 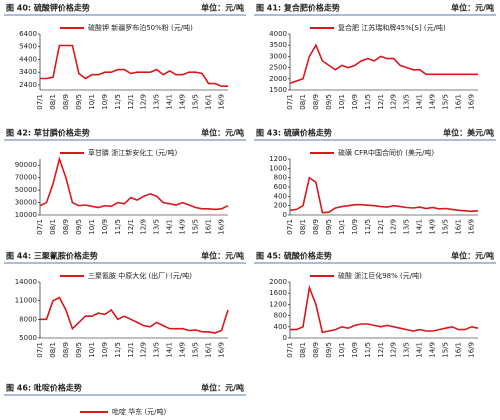 I want to click on figure-caption: 图 45: 硫酸价格走势, so click(x=294, y=256).